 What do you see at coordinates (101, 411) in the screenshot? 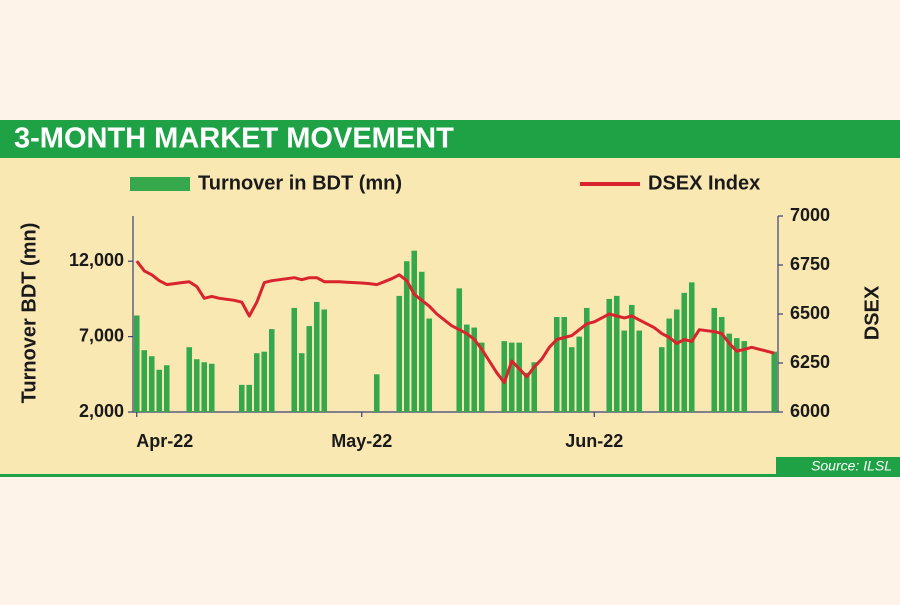
I see `y-tick-label: 2,000` at bounding box center [101, 411].